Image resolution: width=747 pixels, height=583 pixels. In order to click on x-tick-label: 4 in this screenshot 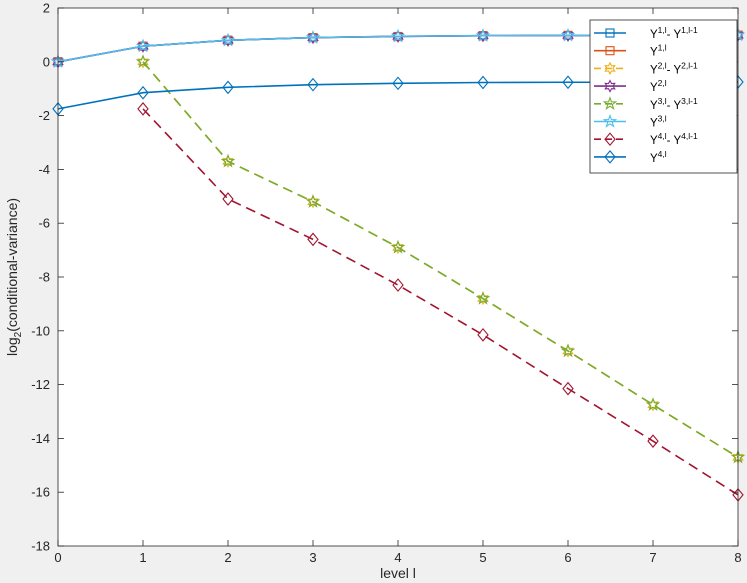, I will do `click(397, 557)`.